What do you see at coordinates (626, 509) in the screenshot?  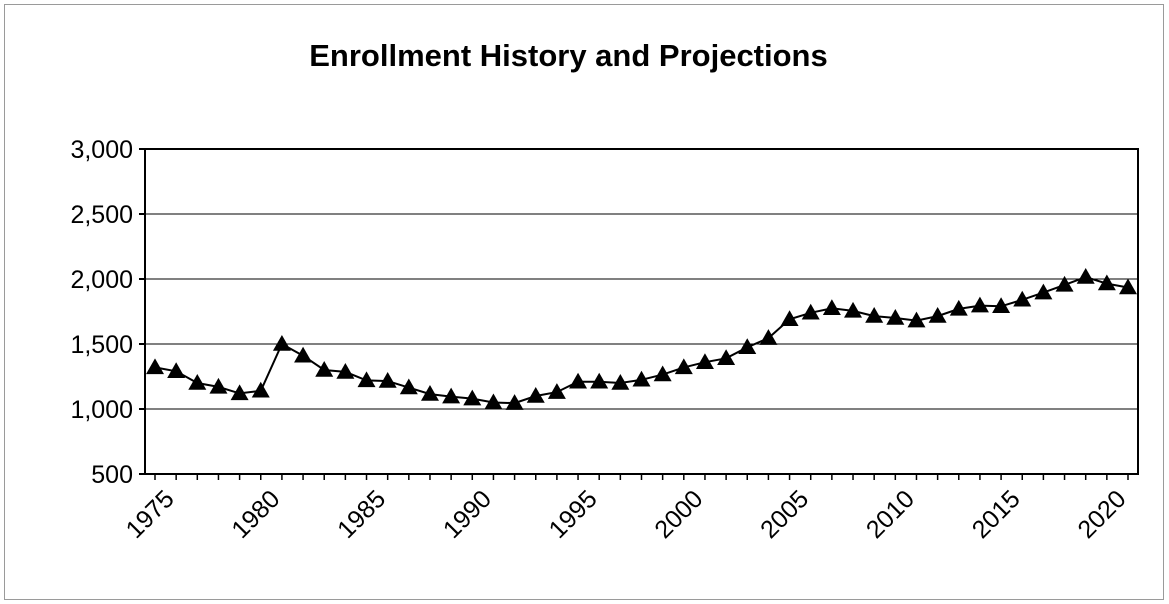 I see `x-axis: 1975 1980 1985 1990 1995 2000 2005 2010 2015 2020` at bounding box center [626, 509].